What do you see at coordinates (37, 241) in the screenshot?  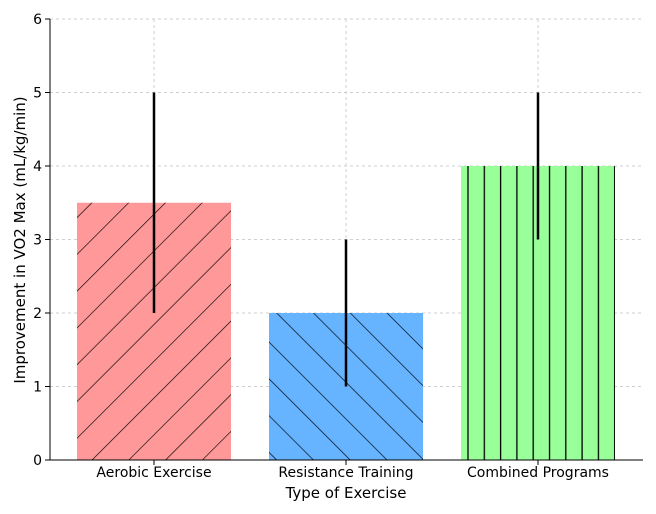 I see `y-tick-label: 3` at bounding box center [37, 241].